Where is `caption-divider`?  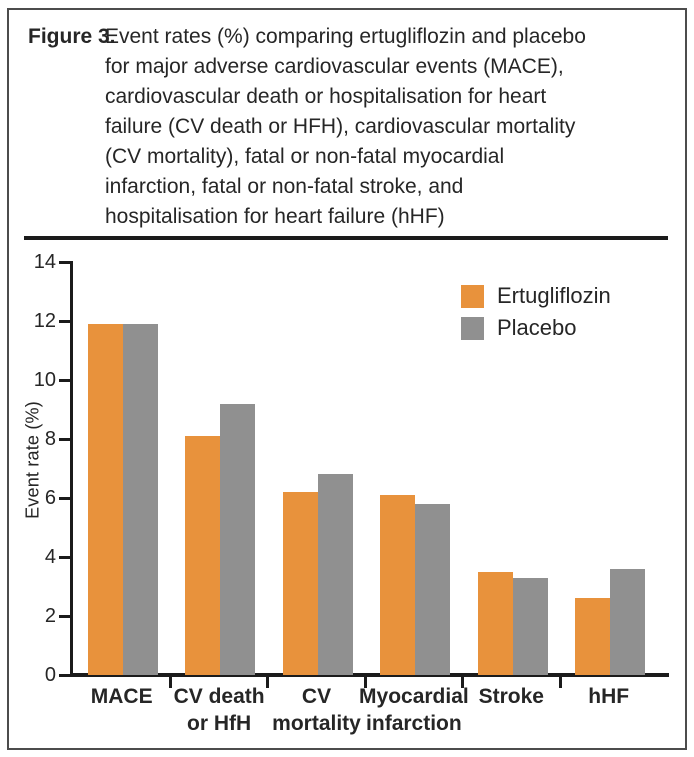 caption-divider is located at coordinates (346, 238).